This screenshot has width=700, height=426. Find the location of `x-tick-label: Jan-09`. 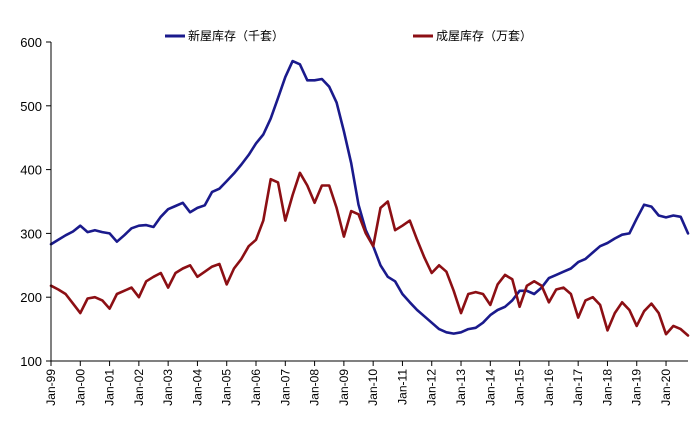

x-tick-label: Jan-09 is located at coordinates (344, 387).